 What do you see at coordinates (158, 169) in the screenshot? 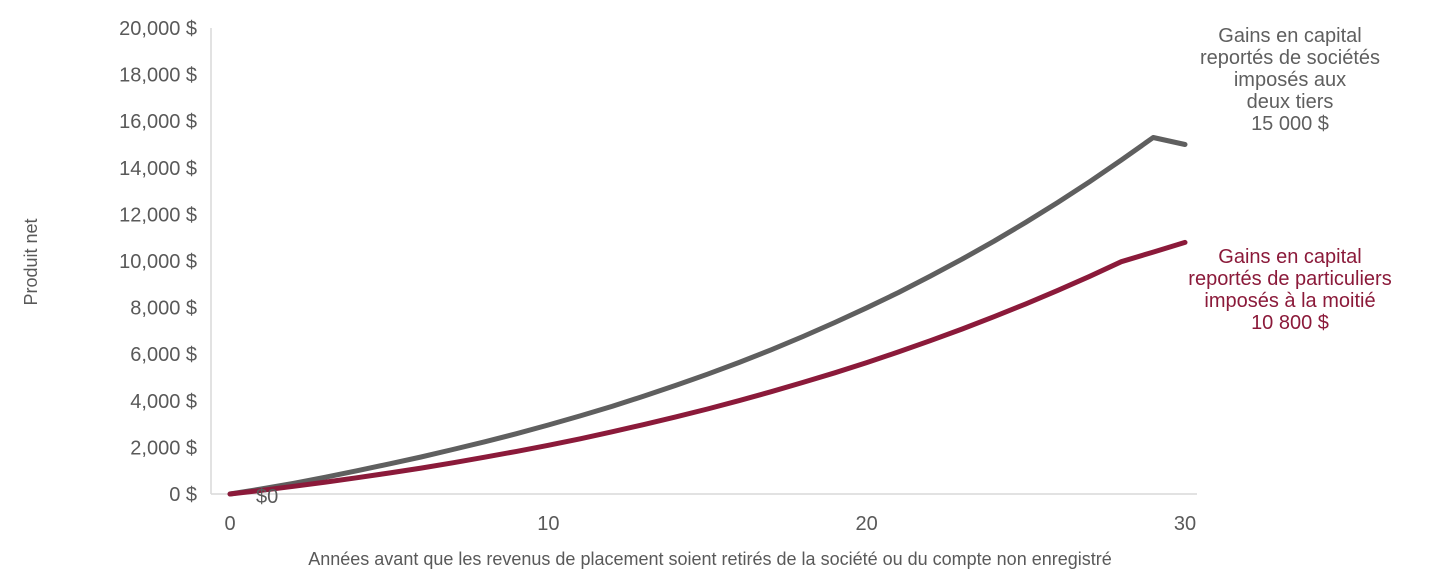
I see `y-tick-label: 14,000 $` at bounding box center [158, 169].